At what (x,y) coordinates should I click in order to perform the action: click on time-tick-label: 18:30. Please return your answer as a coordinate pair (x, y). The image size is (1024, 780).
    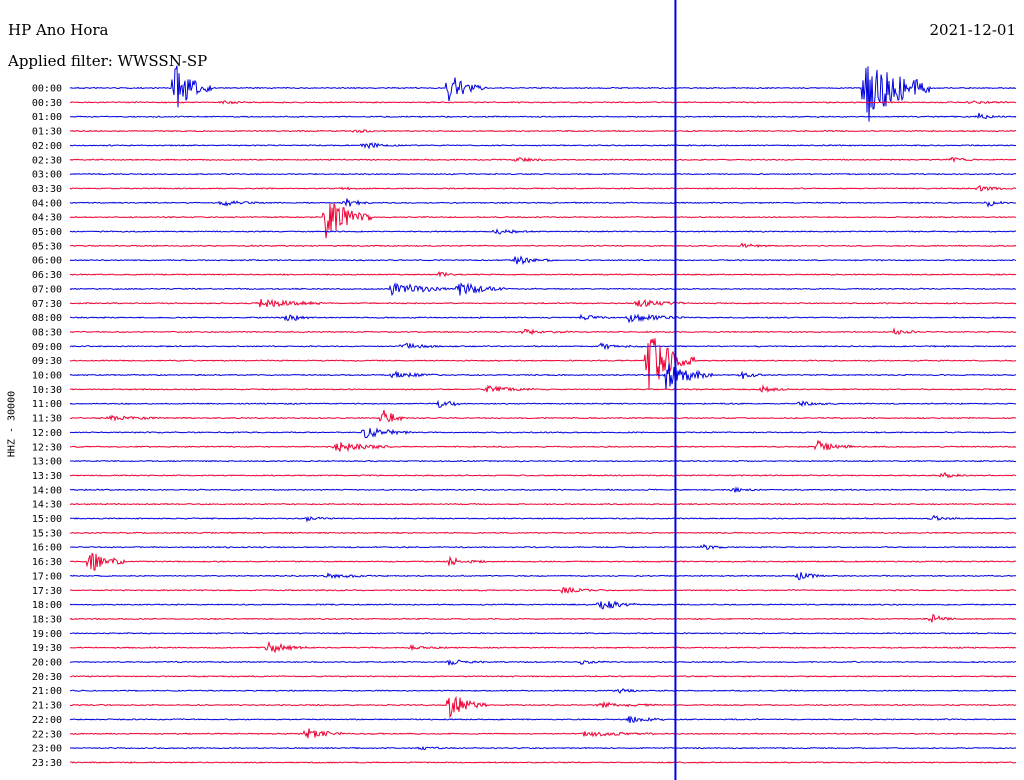
    Looking at the image, I should click on (47, 619).